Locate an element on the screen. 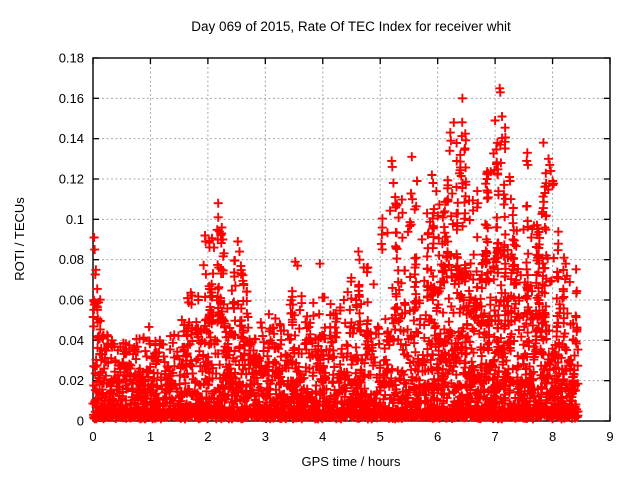  x-tick-label: 2 is located at coordinates (207, 436).